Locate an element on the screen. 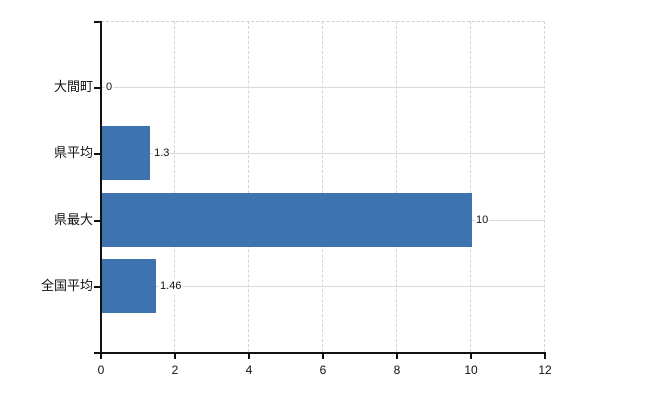 This screenshot has height=400, width=650. x-tick-label: 8 is located at coordinates (397, 370).